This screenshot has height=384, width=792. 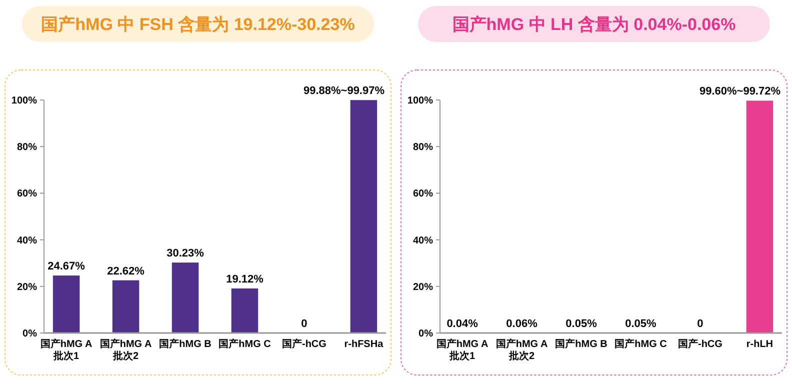 What do you see at coordinates (344, 91) in the screenshot?
I see `data-label: 99.88%~99.97%` at bounding box center [344, 91].